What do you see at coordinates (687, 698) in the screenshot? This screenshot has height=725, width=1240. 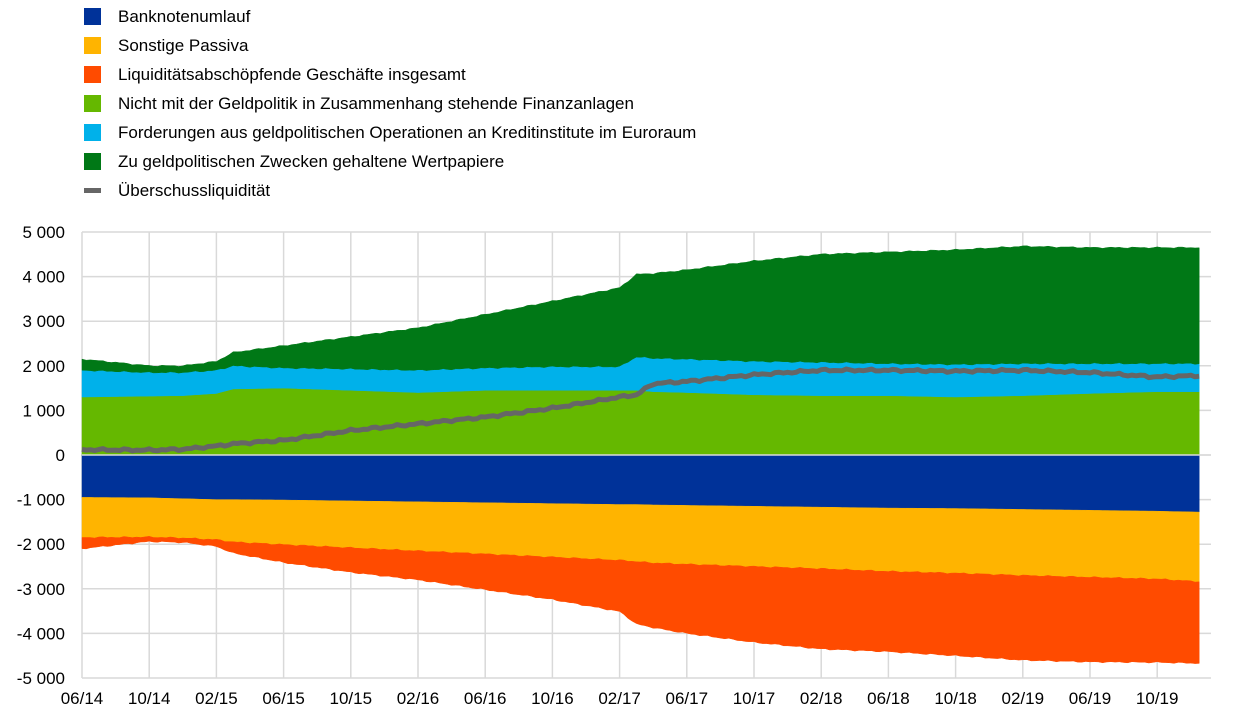 I see `x-tick-label: 06/17` at bounding box center [687, 698].